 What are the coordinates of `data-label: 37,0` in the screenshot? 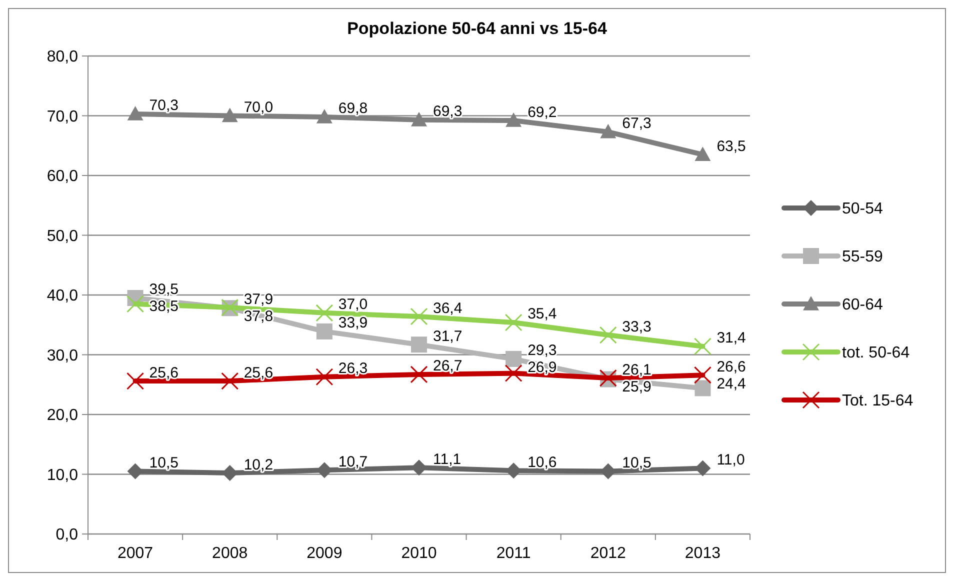 It's located at (353, 305).